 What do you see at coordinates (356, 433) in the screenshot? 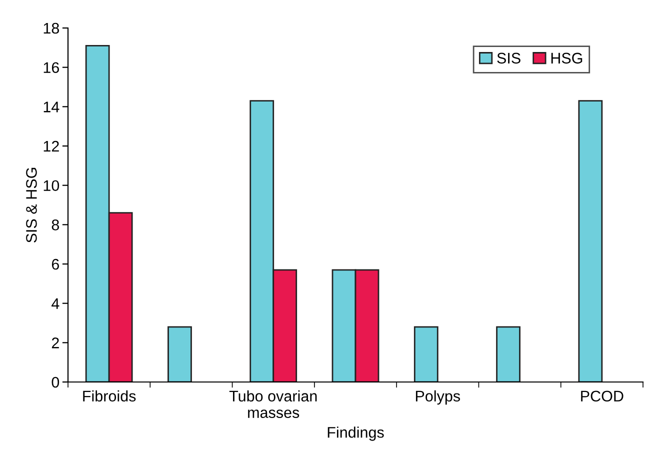
I see `x-axis-title: Findings` at bounding box center [356, 433].